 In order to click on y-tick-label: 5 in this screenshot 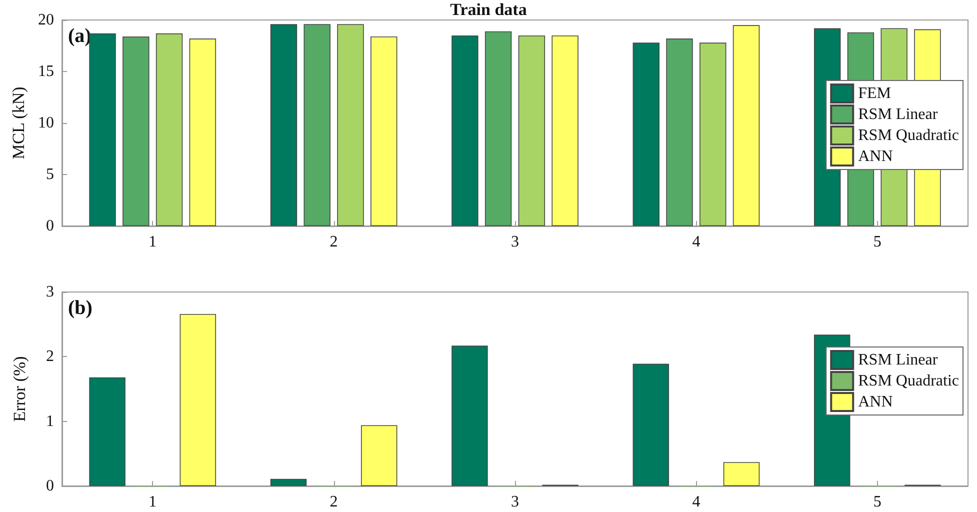, I will do `click(50, 174)`.